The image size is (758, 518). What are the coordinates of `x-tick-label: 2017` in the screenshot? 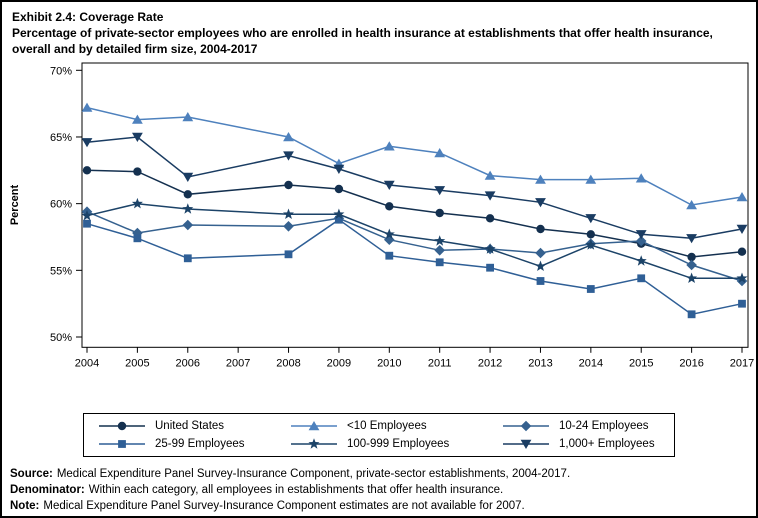 It's located at (742, 363).